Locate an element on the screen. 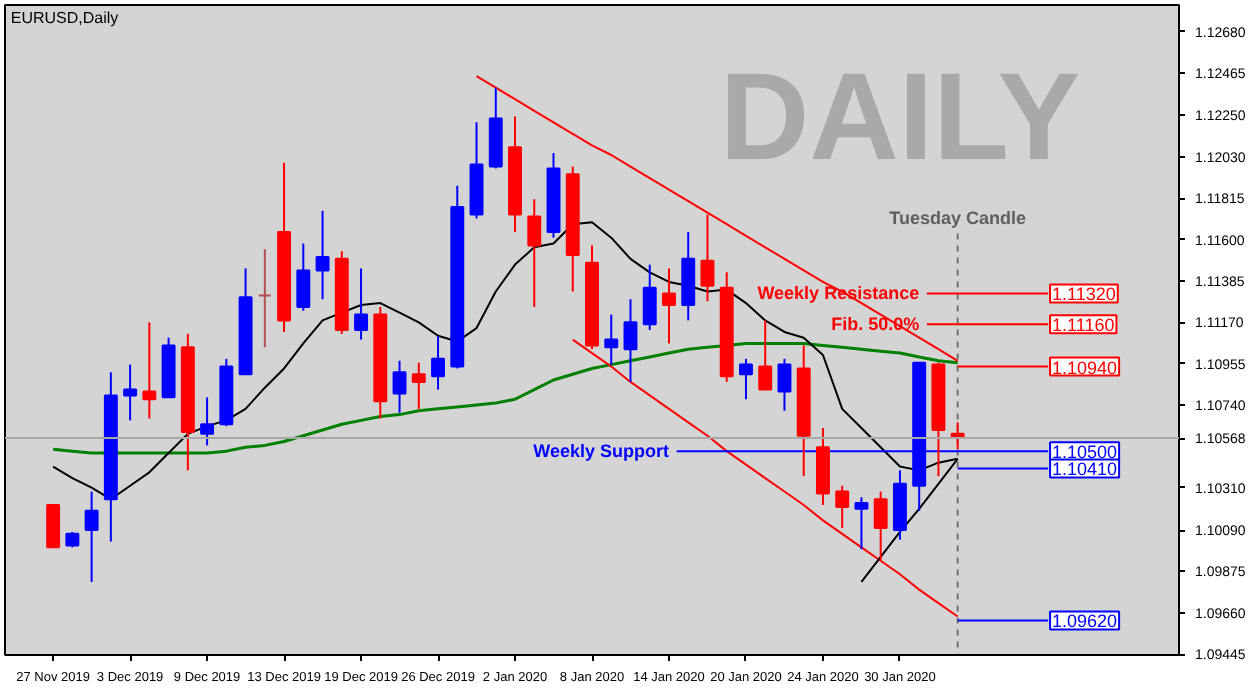 Image resolution: width=1250 pixels, height=690 pixels. annotation: Weekly Support is located at coordinates (601, 451).